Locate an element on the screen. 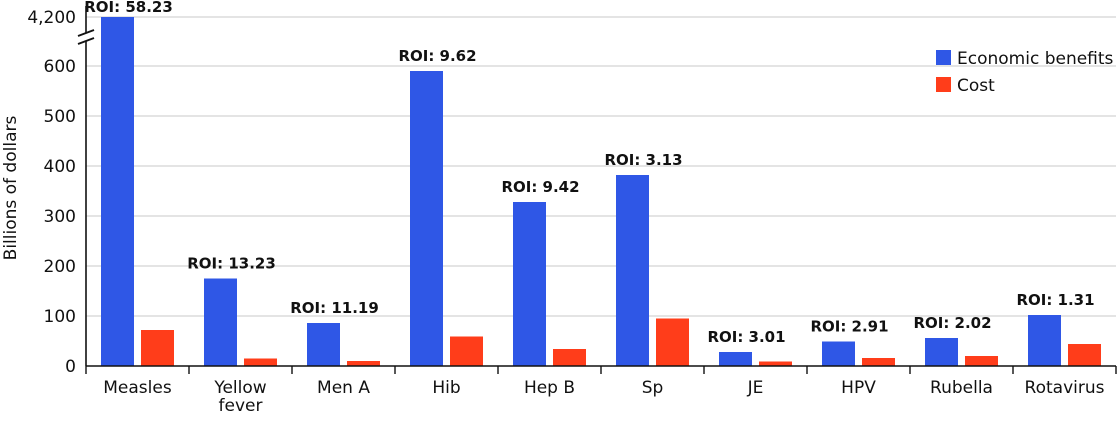 The height and width of the screenshot is (422, 1118). category-label: Rubella is located at coordinates (961, 388).